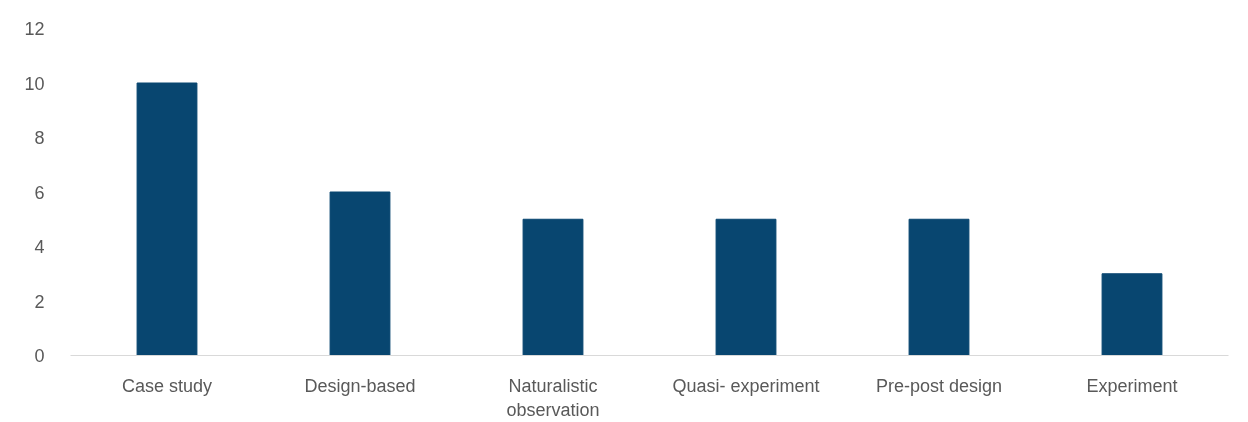 The width and height of the screenshot is (1248, 422). Describe the element at coordinates (39, 301) in the screenshot. I see `y-tick-label: 2` at that location.